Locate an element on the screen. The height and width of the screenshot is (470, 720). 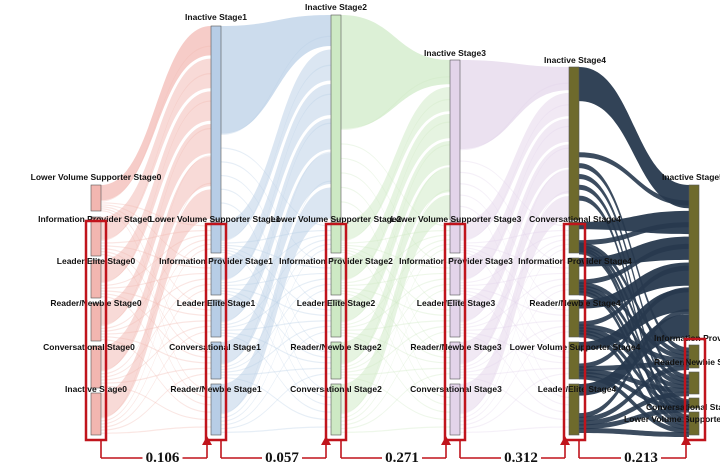
node-label: Leader/Elite Stage1 is located at coordinates (216, 303).